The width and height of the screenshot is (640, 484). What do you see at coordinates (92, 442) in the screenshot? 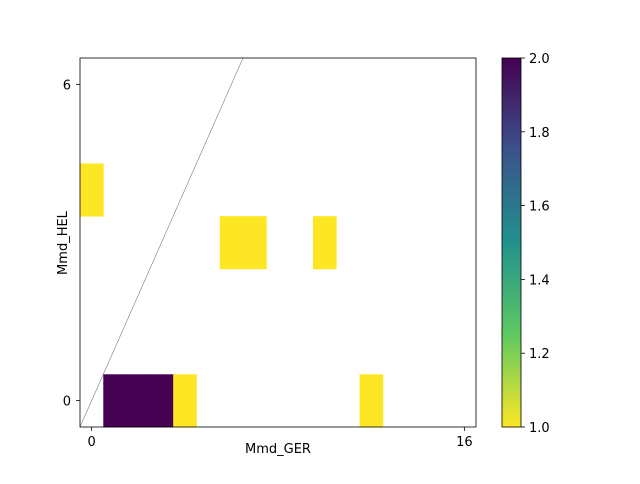
I see `x-tick-label: 0` at bounding box center [92, 442].